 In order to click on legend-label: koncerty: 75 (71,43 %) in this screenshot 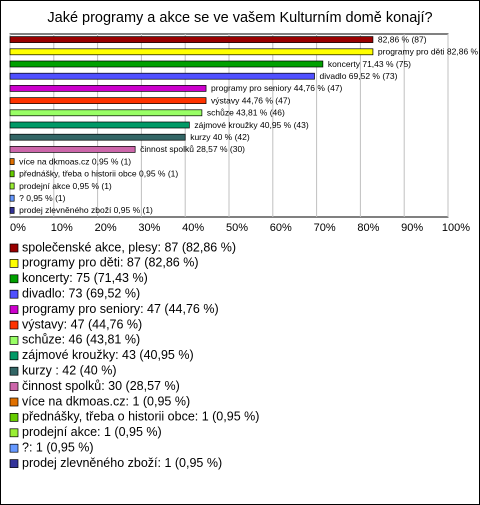, I will do `click(85, 278)`.